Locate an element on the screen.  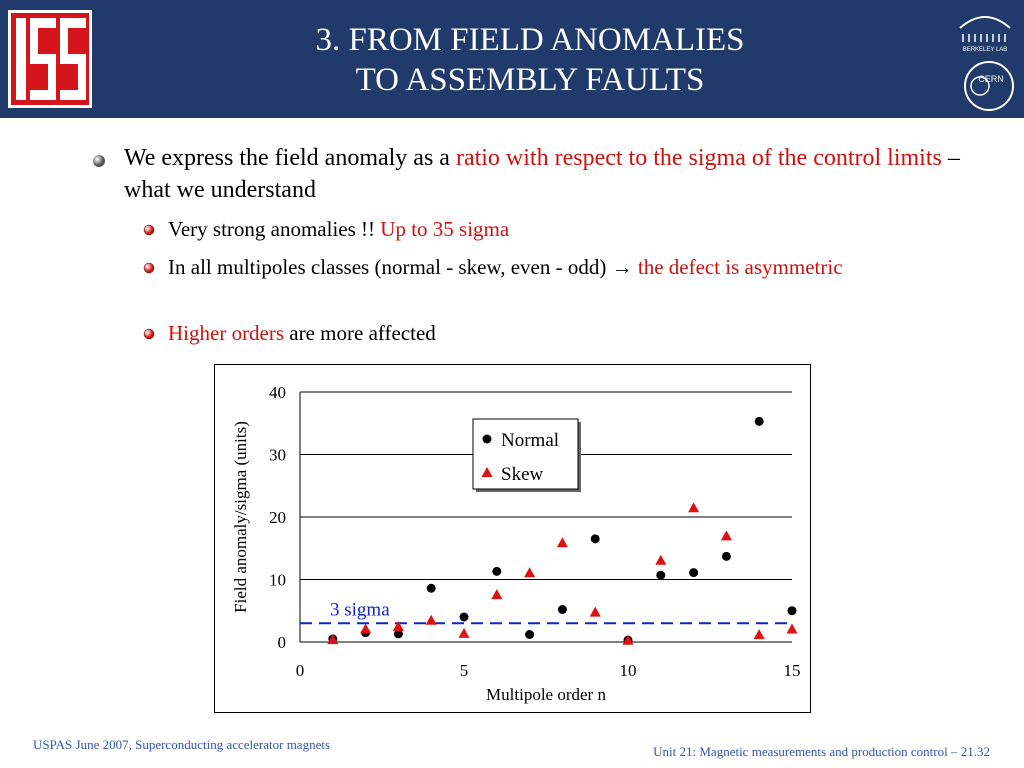
bullet-sphere-icon is located at coordinates (99, 161).